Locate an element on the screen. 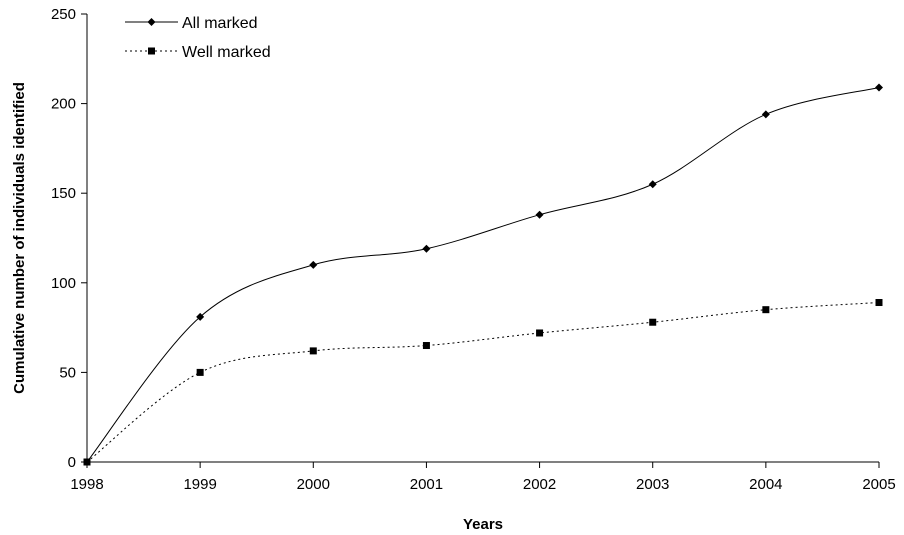 This screenshot has height=535, width=904. x-tick-label: 1999 is located at coordinates (199, 484).